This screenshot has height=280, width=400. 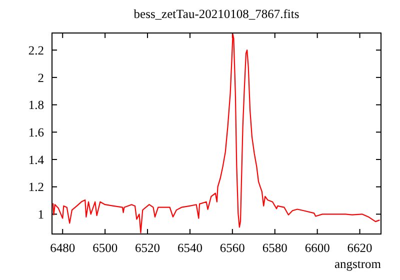 I want to click on y-tick-label: 1.6, so click(x=36, y=133).